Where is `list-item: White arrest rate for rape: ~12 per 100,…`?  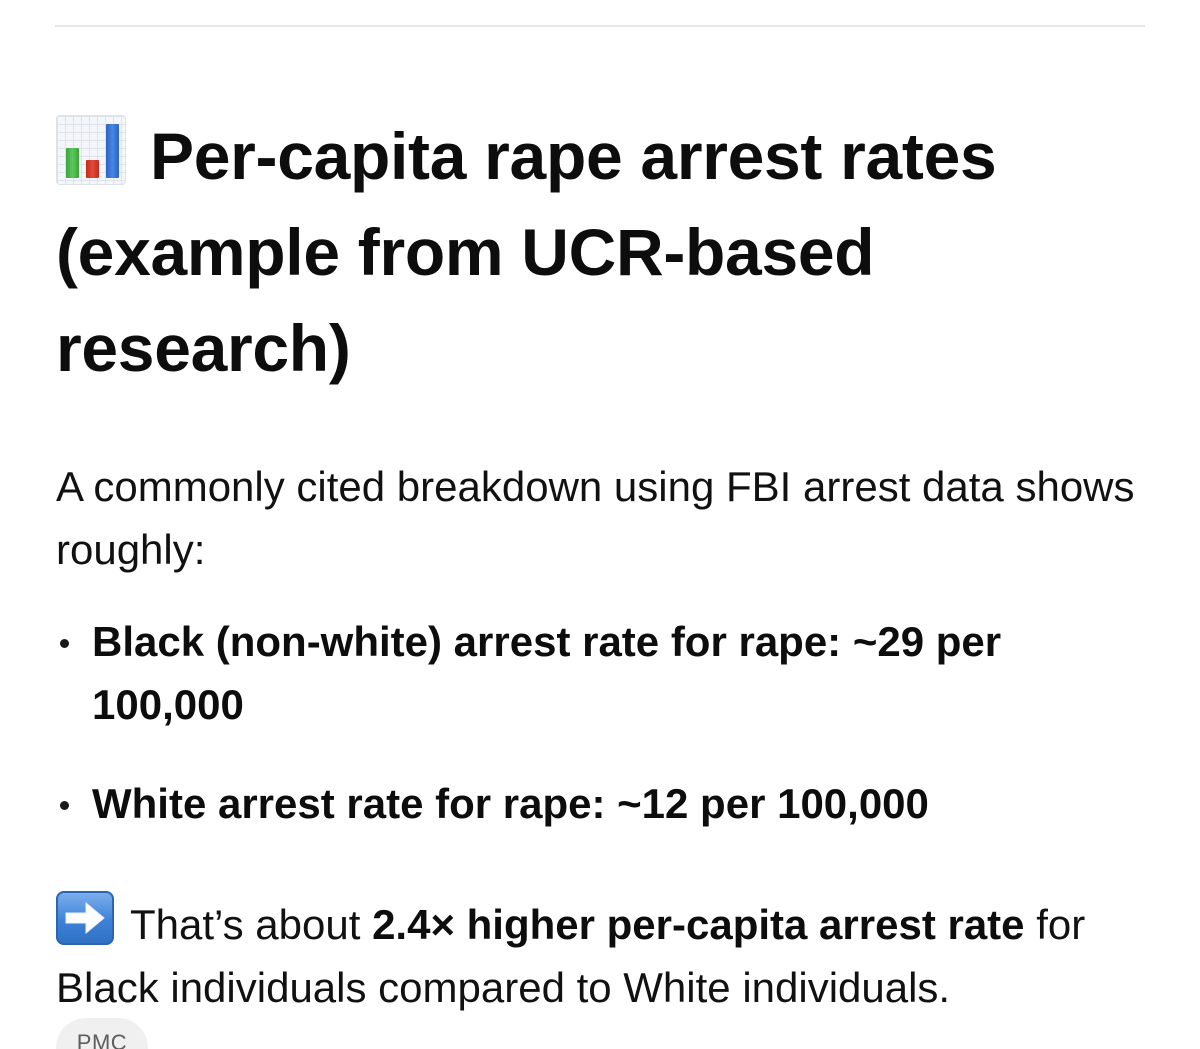
list-item: White arrest rate for rape: ~12 per 100,… is located at coordinates (606, 803).